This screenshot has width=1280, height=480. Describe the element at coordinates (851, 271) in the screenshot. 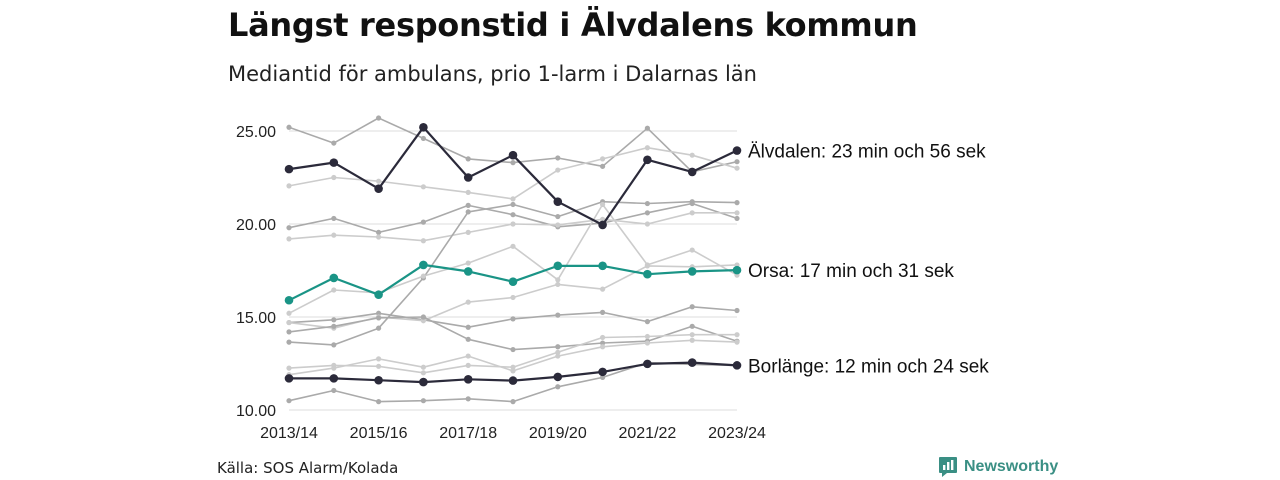

I see `series-end-label: Orsa: 17 min och 31 sek` at that location.